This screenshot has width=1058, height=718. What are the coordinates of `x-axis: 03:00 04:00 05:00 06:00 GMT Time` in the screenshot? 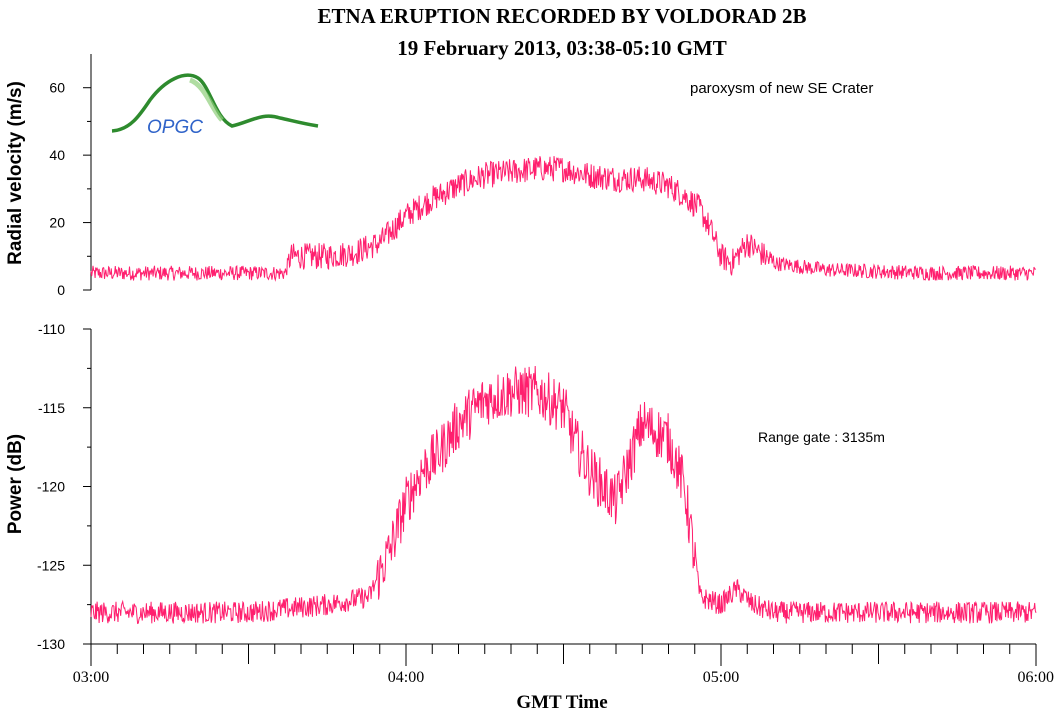 It's located at (563, 678).